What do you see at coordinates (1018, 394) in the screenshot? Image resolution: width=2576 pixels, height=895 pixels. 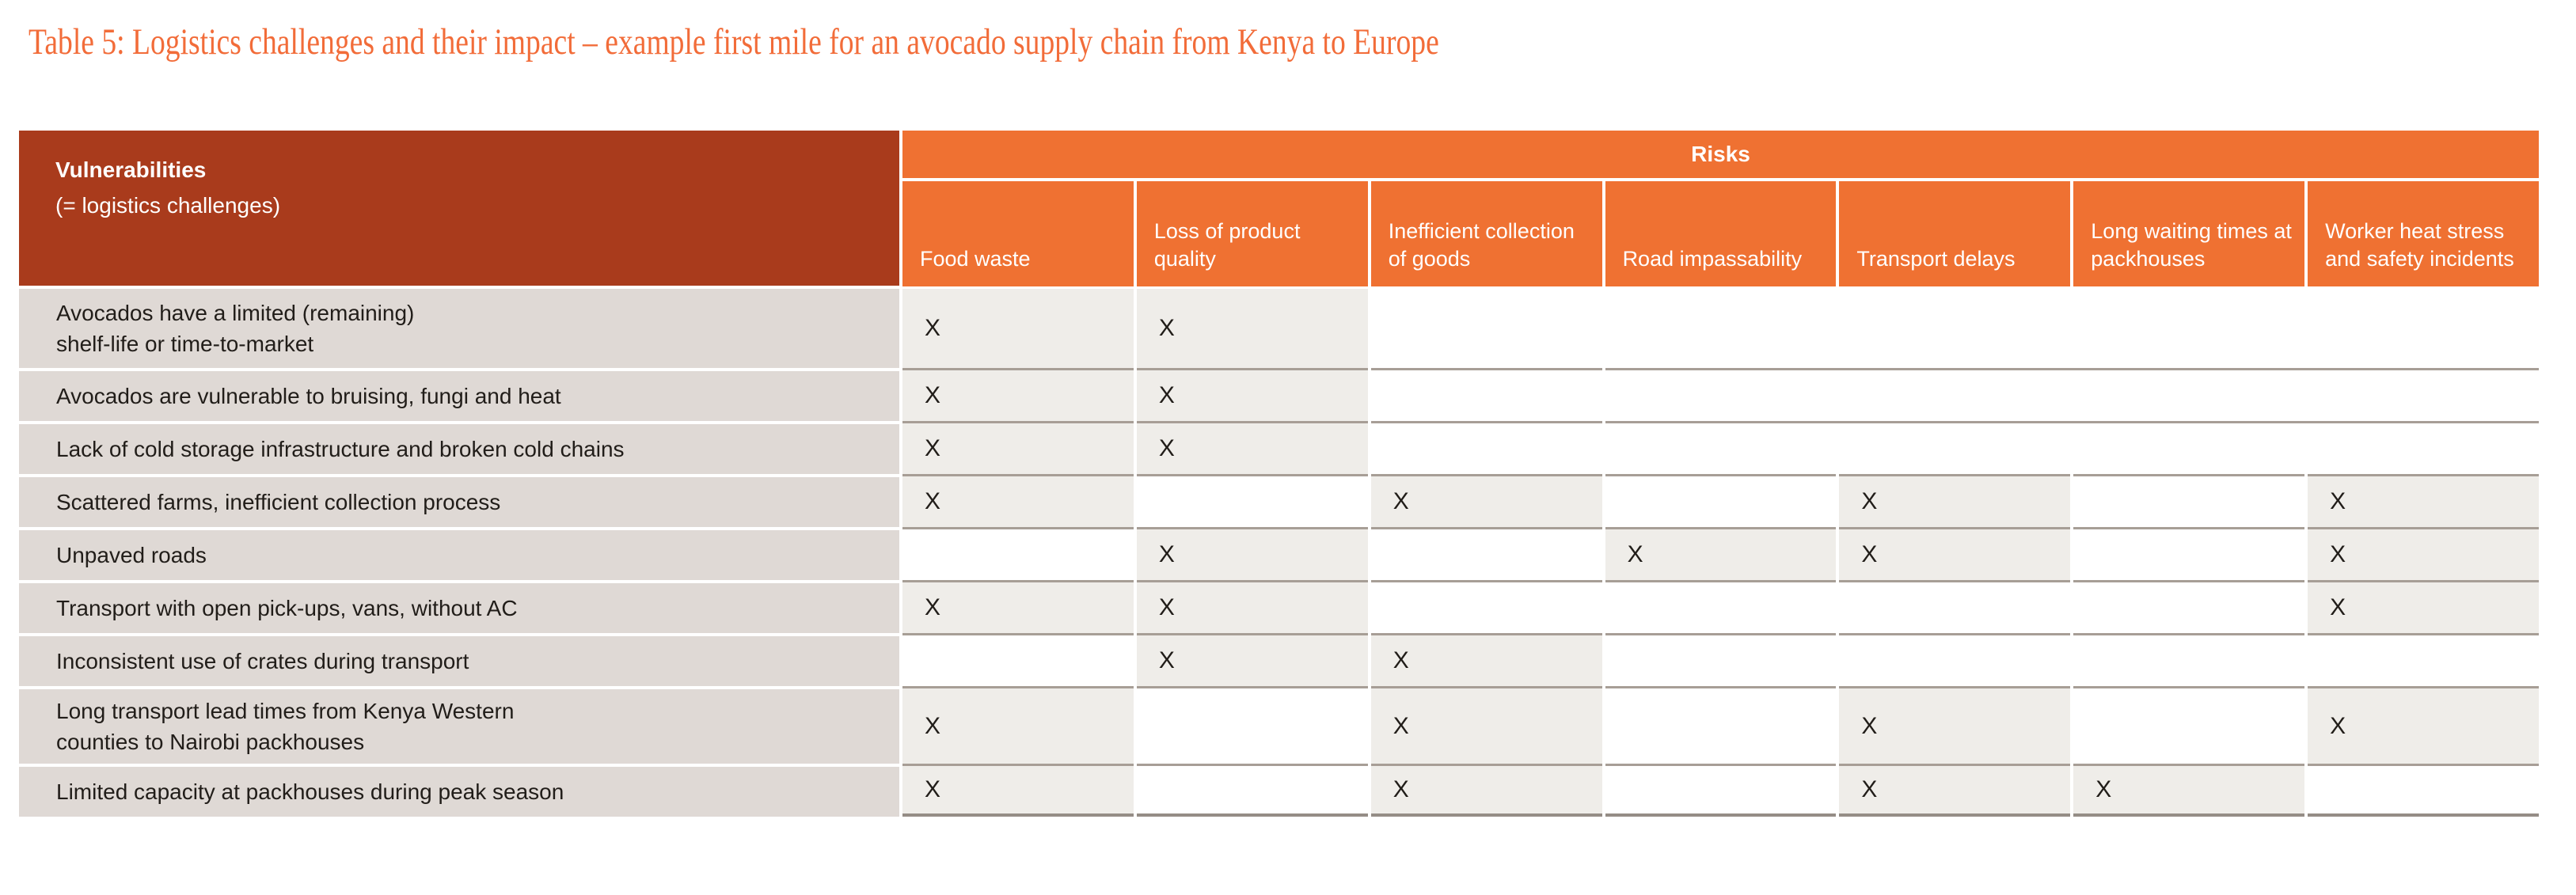 I see `risk-cell-r1-c0: X` at bounding box center [1018, 394].